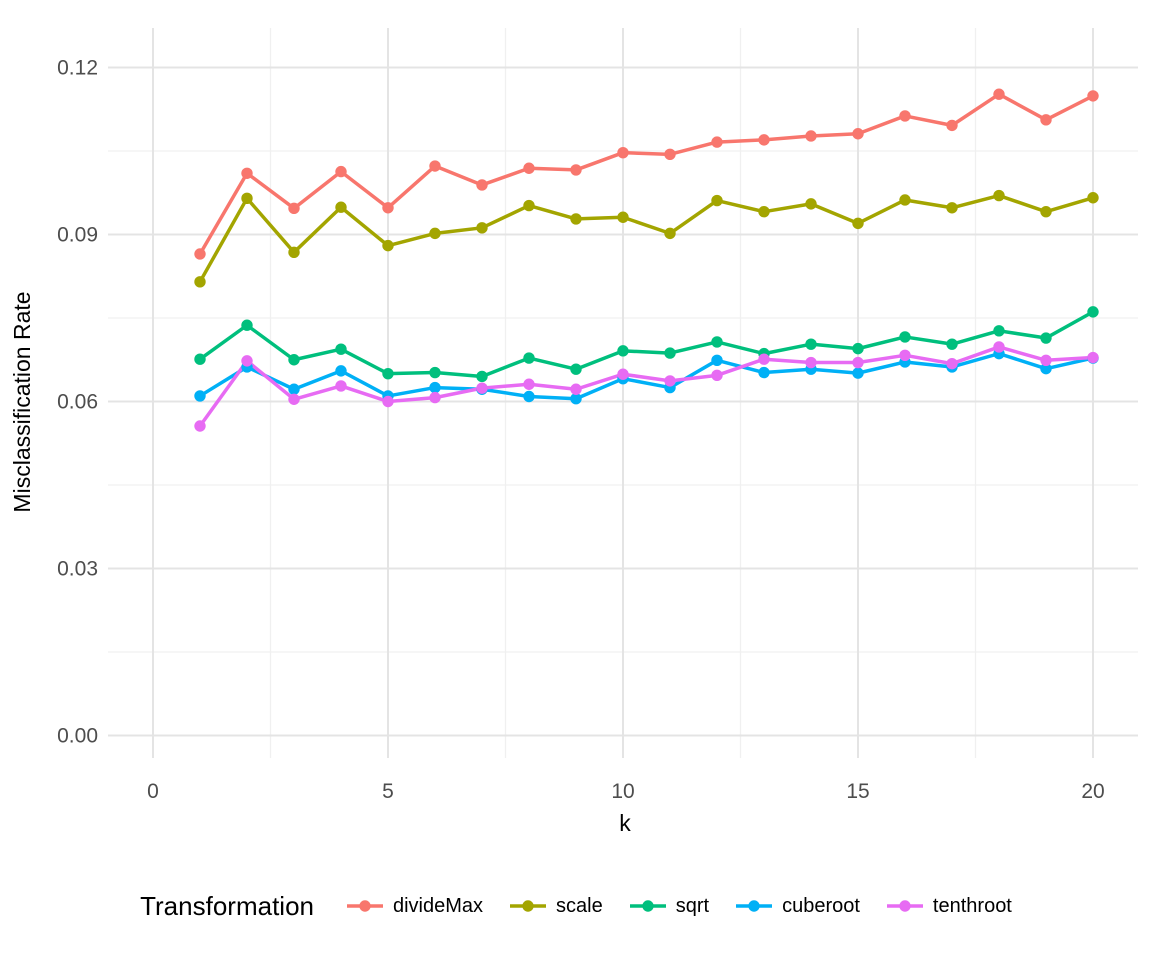  Describe the element at coordinates (857, 791) in the screenshot. I see `x-tick-label: 15` at that location.